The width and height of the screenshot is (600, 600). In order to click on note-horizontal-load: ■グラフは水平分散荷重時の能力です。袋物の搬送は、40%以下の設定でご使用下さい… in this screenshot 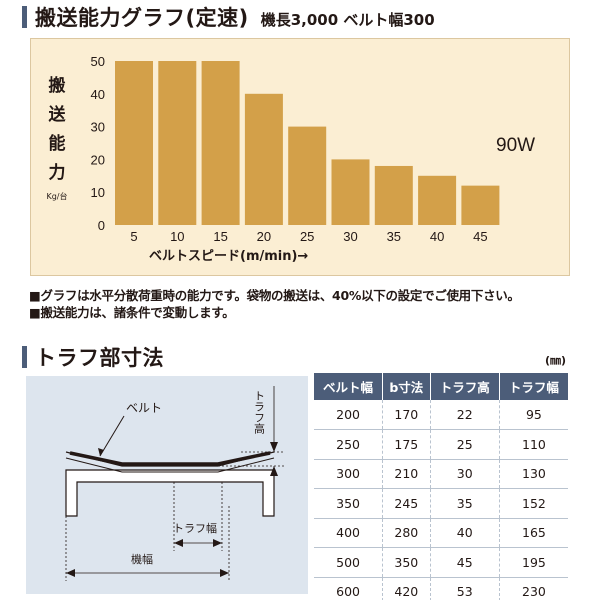, I will do `click(274, 295)`.